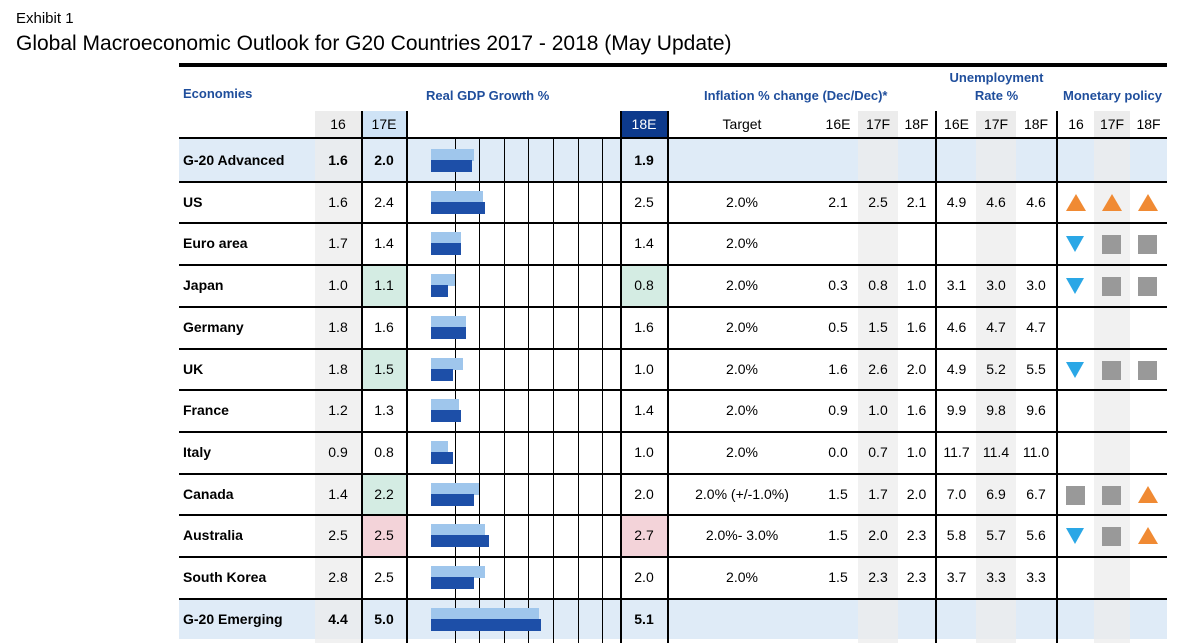  What do you see at coordinates (878, 493) in the screenshot?
I see `inflation-17f-value: 1.7` at bounding box center [878, 493].